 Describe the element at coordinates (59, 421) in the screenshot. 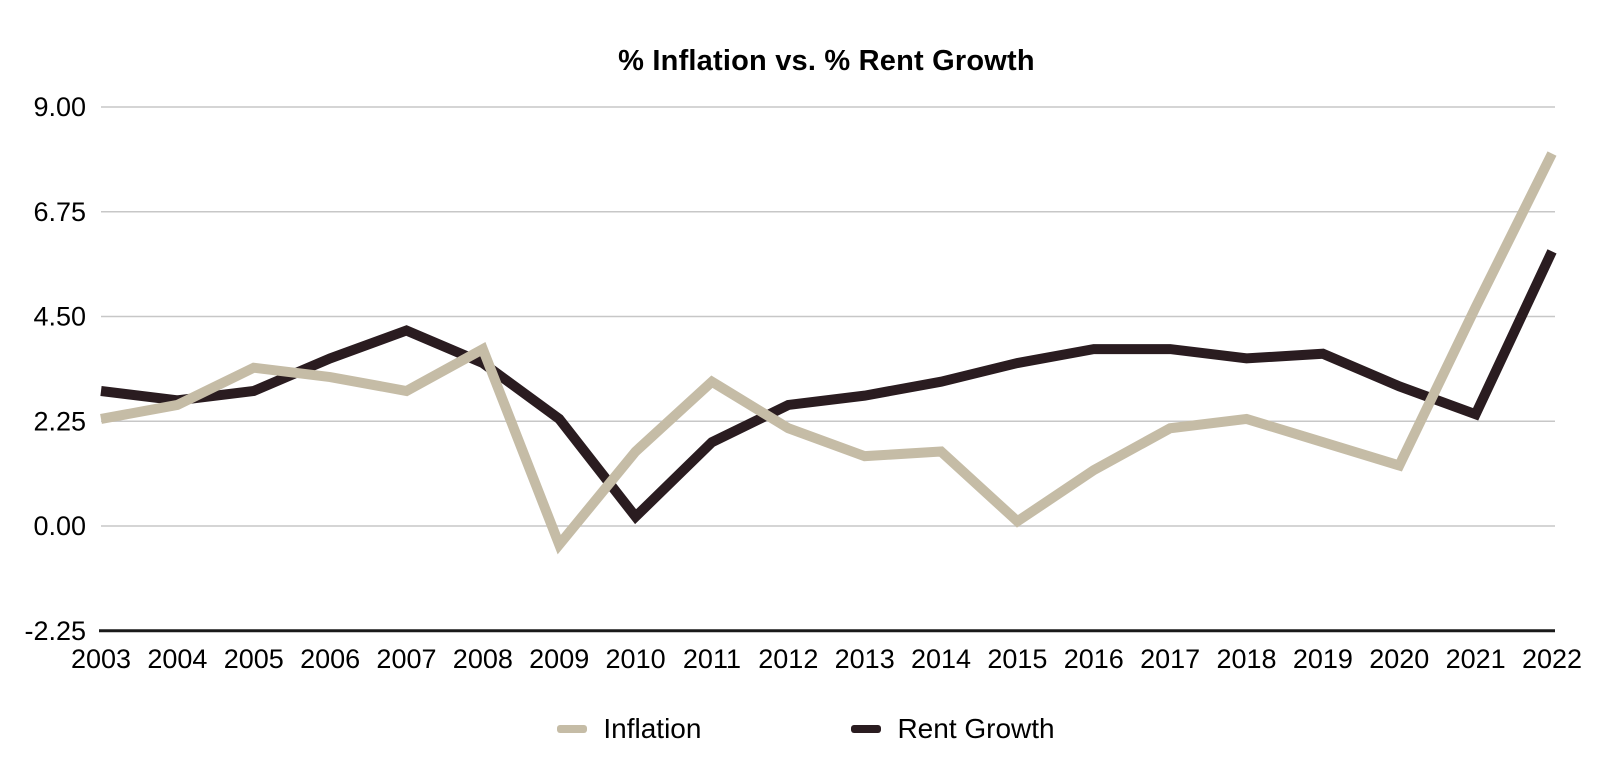

I see `y-tick-label: 2.25` at that location.